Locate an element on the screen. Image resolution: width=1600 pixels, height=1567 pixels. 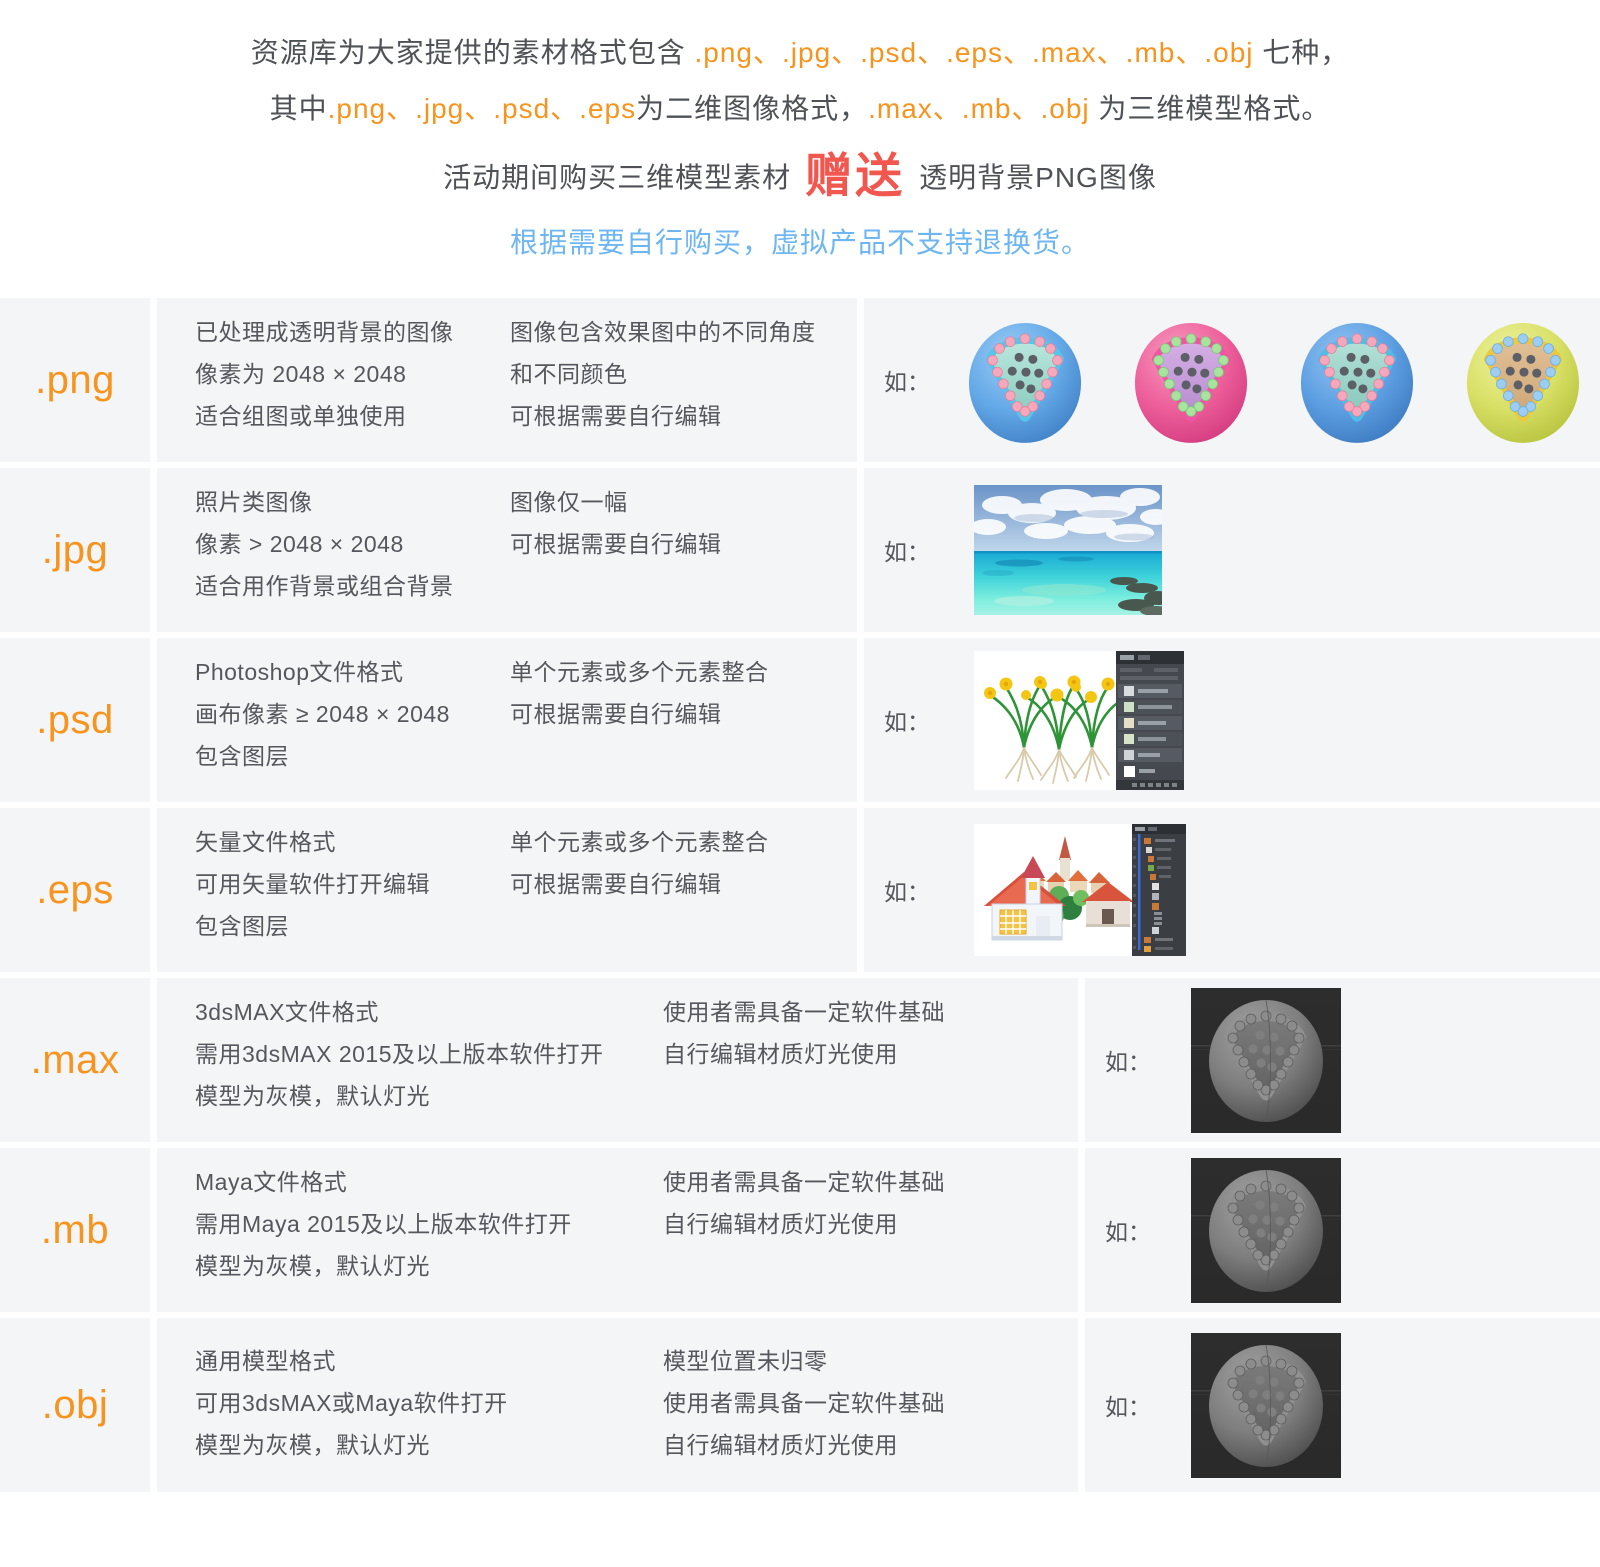
format-label: .png is located at coordinates (75, 379).